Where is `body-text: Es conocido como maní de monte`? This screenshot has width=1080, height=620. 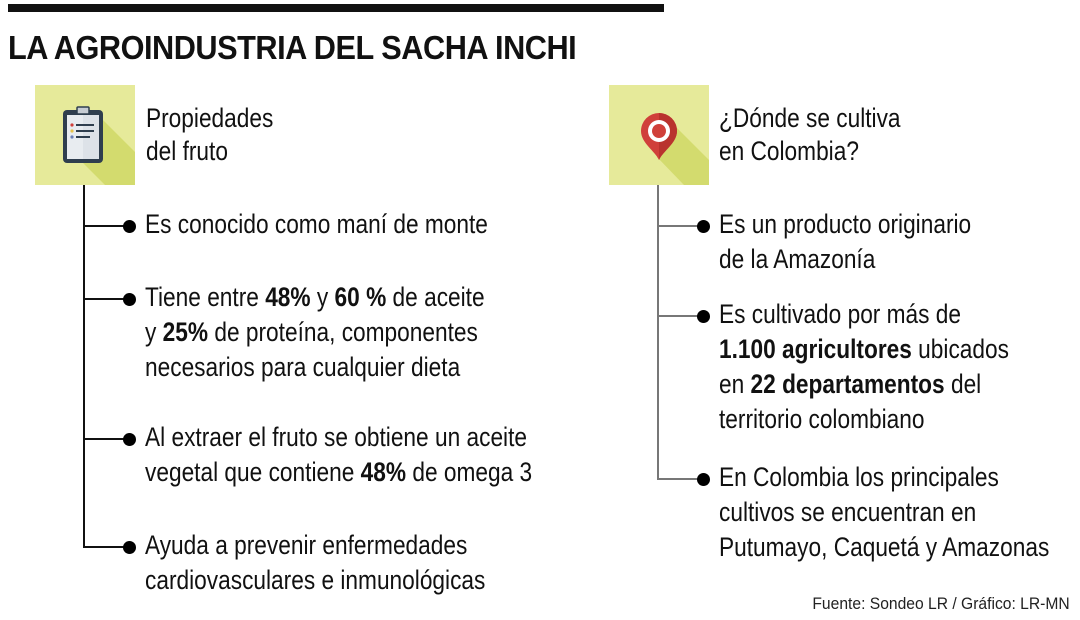 body-text: Es conocido como maní de monte is located at coordinates (316, 224).